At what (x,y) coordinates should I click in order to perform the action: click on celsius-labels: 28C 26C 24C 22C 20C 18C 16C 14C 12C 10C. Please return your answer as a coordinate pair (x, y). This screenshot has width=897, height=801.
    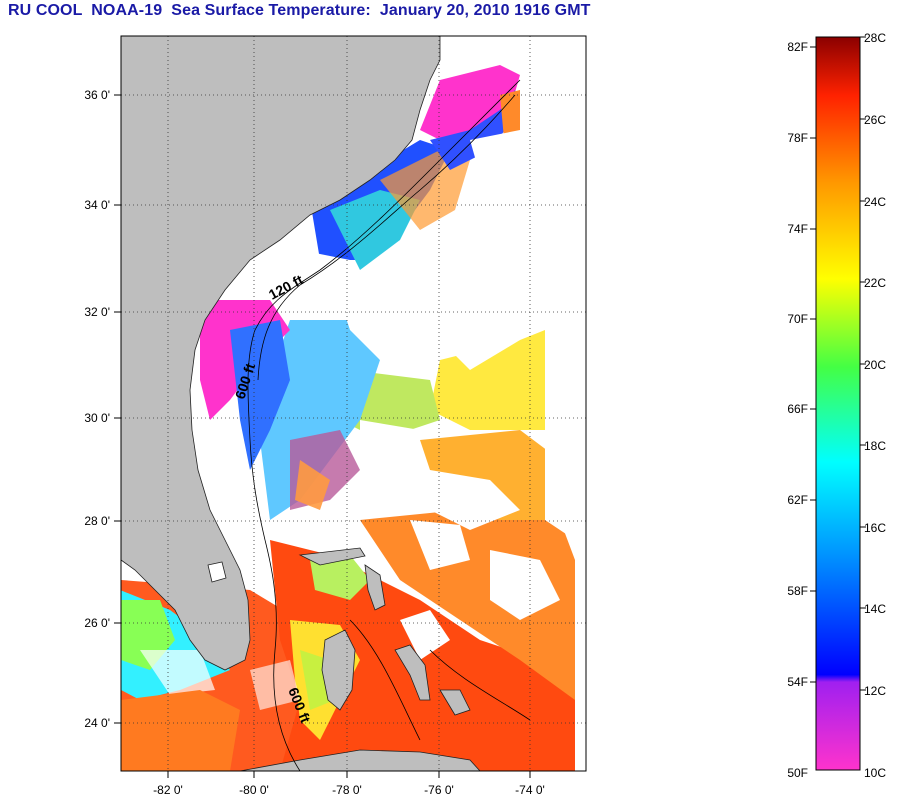
    Looking at the image, I should click on (875, 405).